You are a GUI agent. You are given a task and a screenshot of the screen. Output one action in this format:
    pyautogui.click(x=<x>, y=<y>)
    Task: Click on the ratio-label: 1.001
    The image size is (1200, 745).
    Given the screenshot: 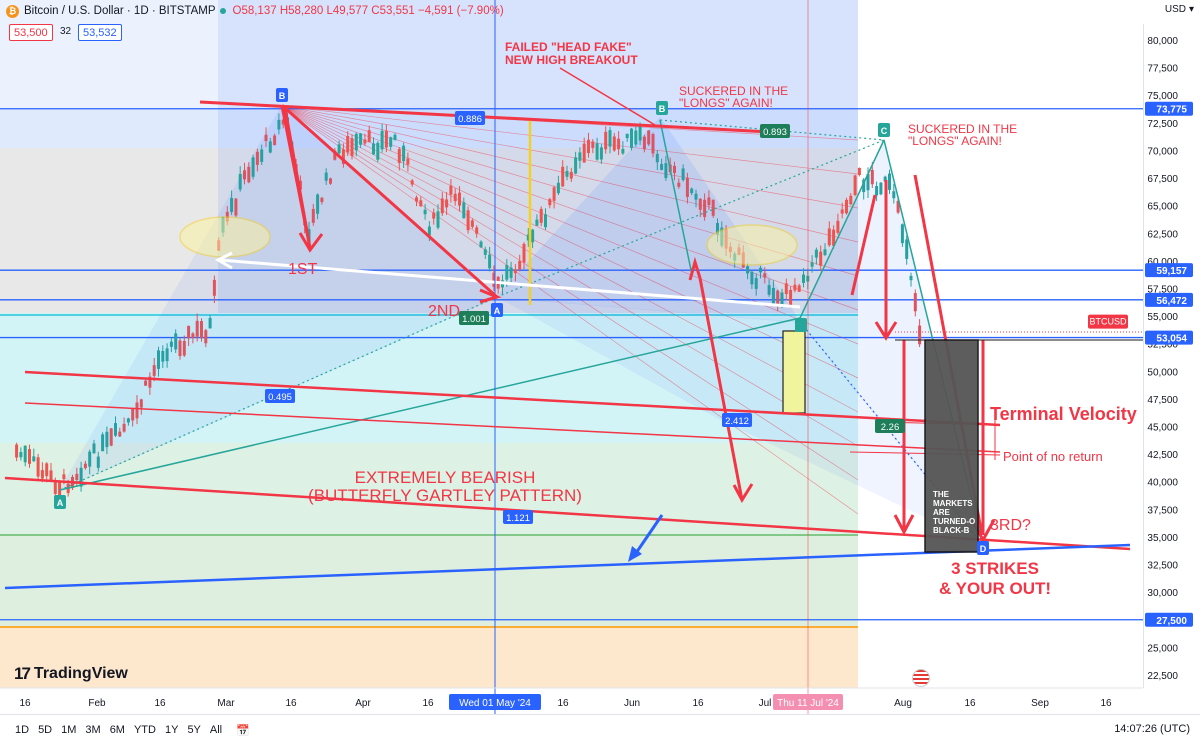 What is the action you would take?
    pyautogui.click(x=474, y=319)
    